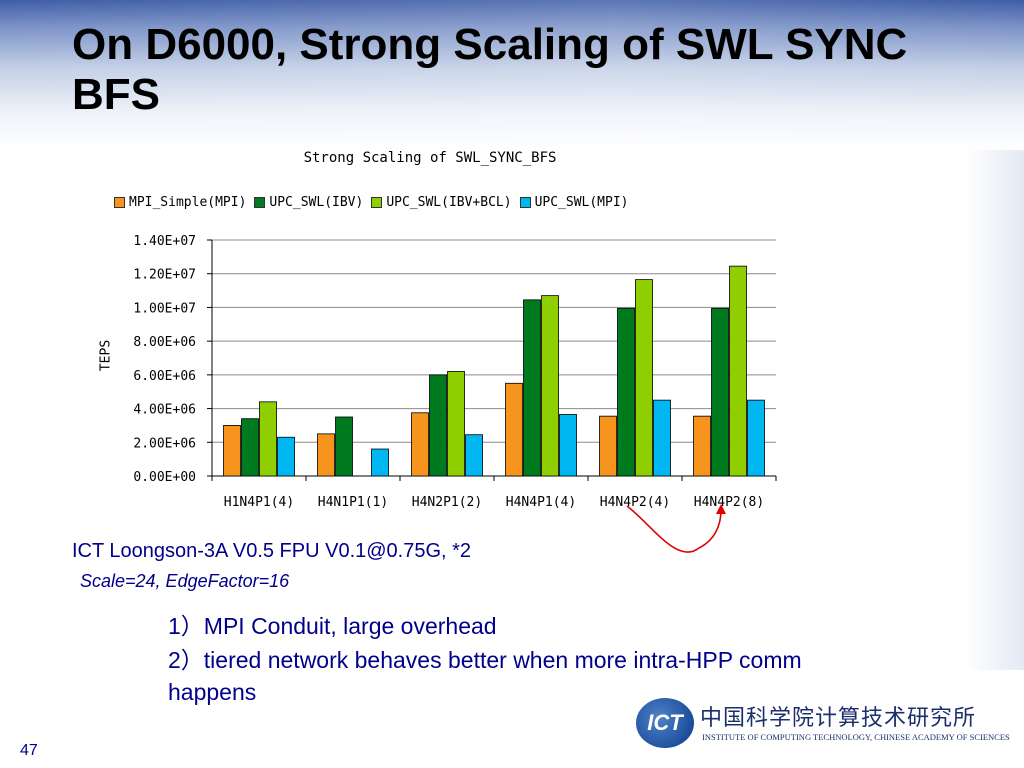  I want to click on scale-info: Scale=24, EdgeFactor=16, so click(185, 581).